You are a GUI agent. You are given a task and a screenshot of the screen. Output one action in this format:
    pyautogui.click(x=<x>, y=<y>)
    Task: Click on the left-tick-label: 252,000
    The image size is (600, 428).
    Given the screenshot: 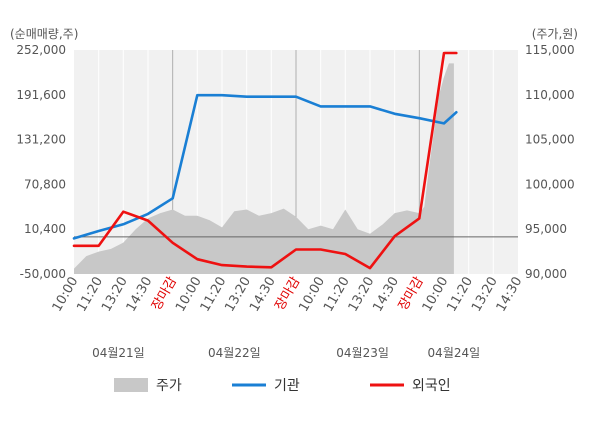 What is the action you would take?
    pyautogui.click(x=41, y=50)
    